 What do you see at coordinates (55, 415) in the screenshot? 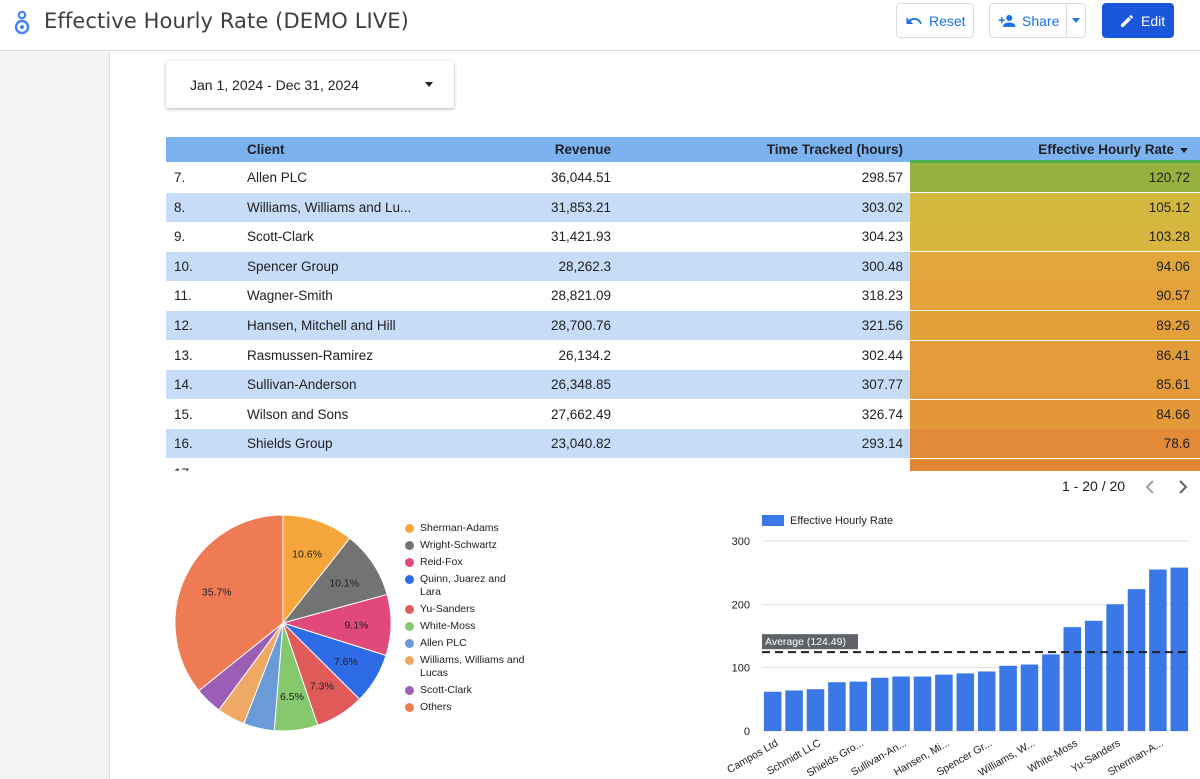
I see `left-gutter` at bounding box center [55, 415].